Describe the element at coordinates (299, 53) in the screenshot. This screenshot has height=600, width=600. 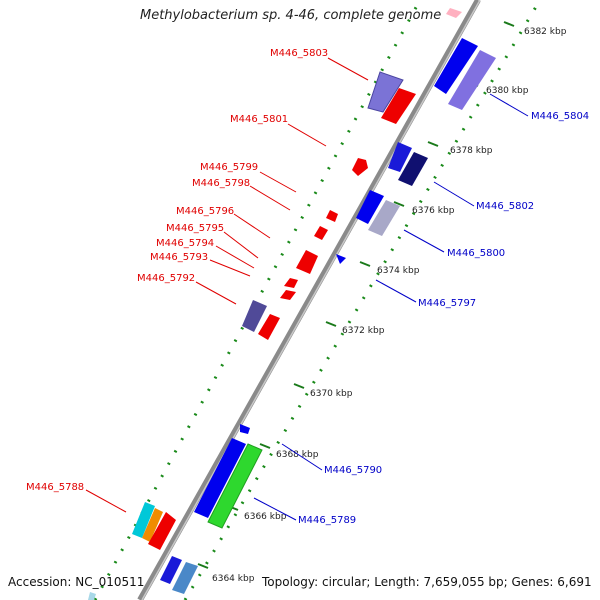
I see `gene-label: M446_5803` at that location.